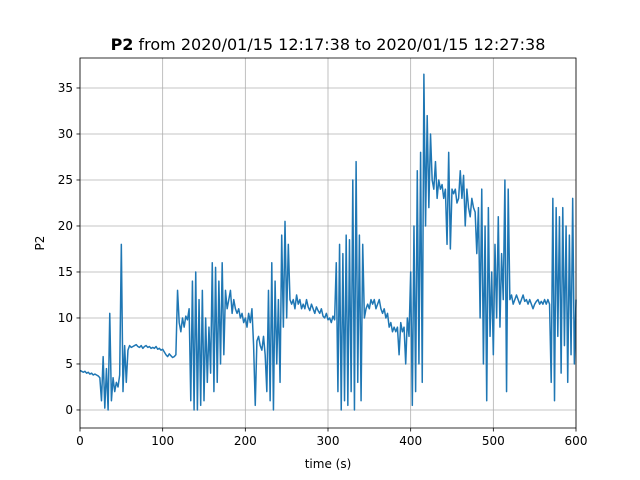  I want to click on y-axis-label: P2, so click(40, 243).